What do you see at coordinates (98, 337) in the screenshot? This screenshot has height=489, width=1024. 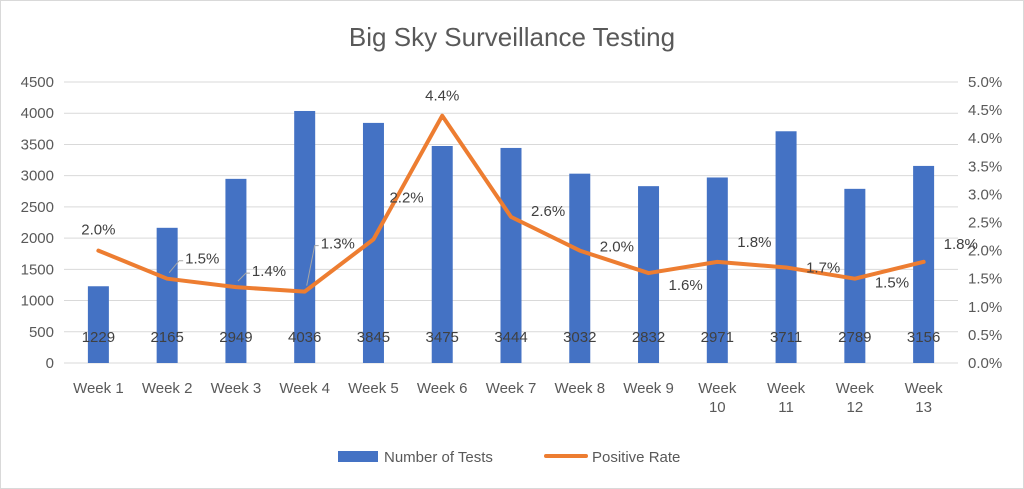 I see `bar-data-label: 1229` at bounding box center [98, 337].